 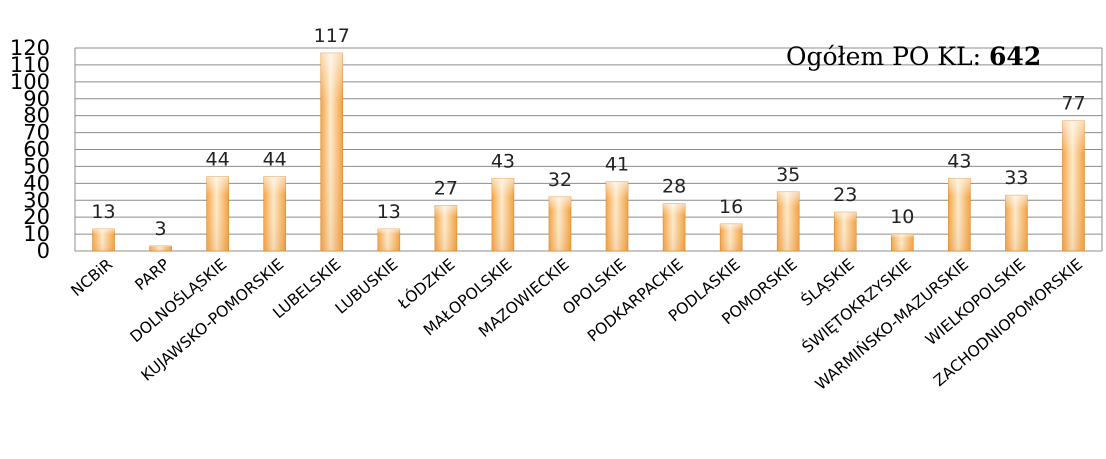 What do you see at coordinates (36, 133) in the screenshot?
I see `y-tick-label: 70` at bounding box center [36, 133].